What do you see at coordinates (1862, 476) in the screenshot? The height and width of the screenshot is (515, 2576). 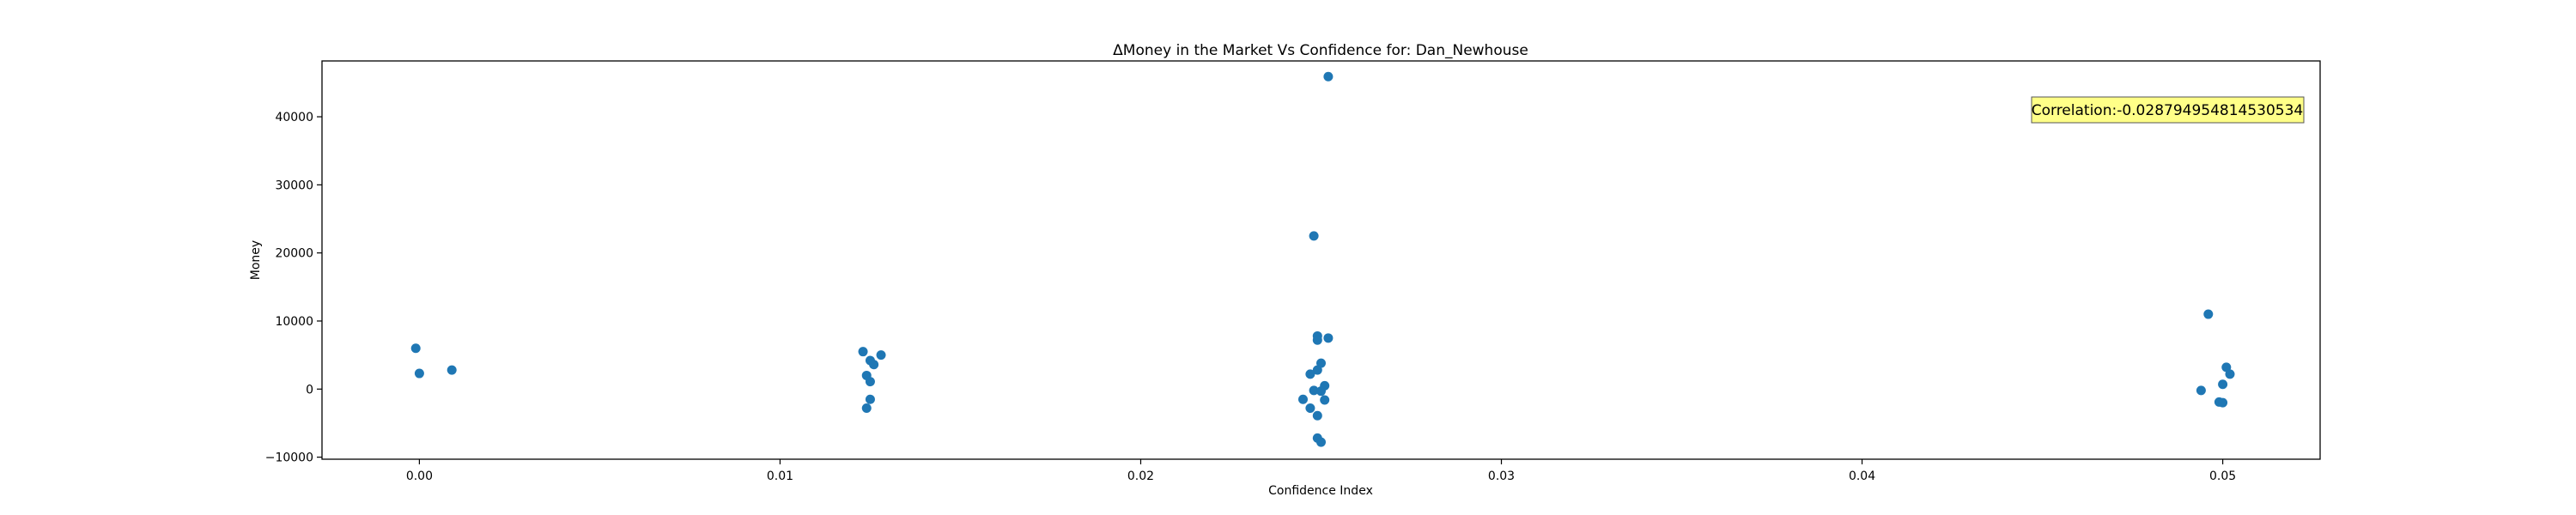 I see `x-tick-label: 0.04` at bounding box center [1862, 476].